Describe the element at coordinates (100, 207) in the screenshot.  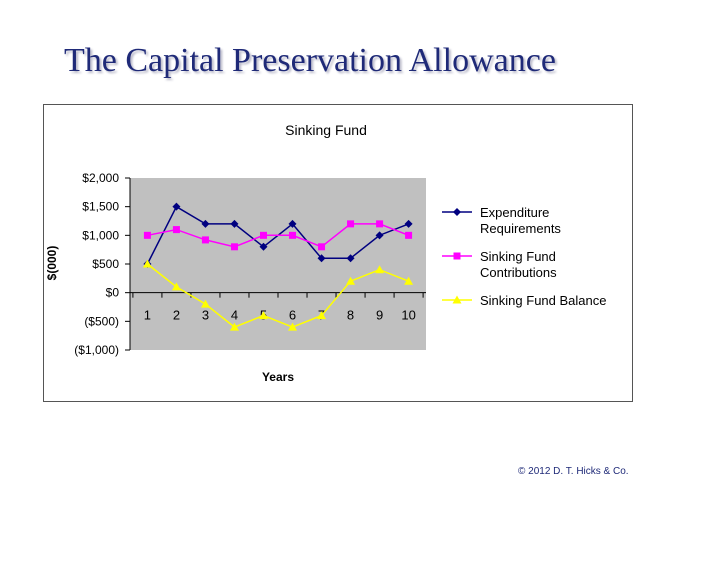
I see `y-tick-label: $1,500` at that location.